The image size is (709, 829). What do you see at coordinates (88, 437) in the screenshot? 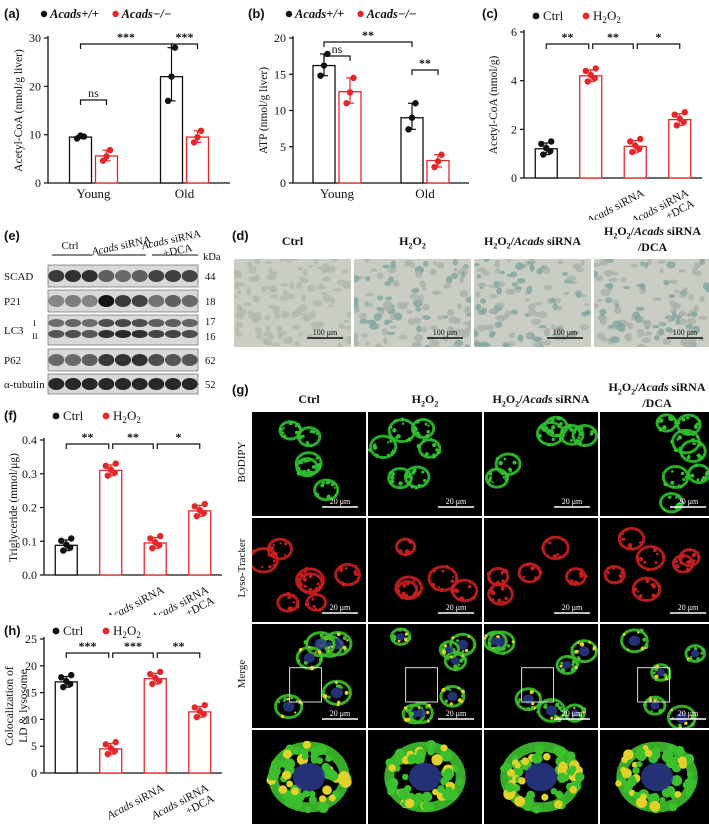
I see `sig-label: **` at bounding box center [88, 437].